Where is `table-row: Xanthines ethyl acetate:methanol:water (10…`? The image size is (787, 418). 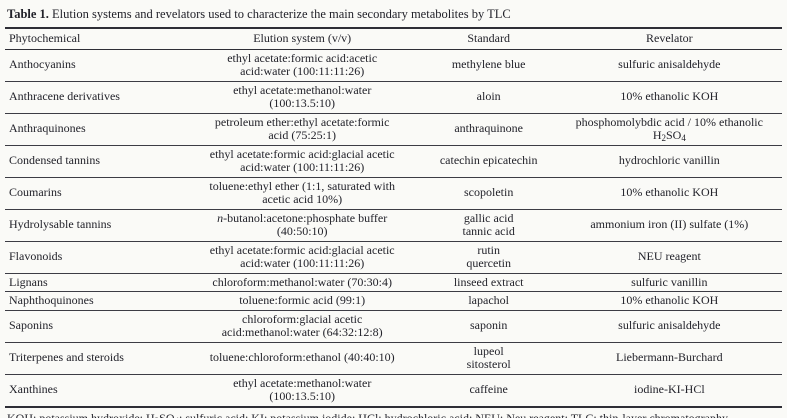 table-row: Xanthines ethyl acetate:methanol:water (10… is located at coordinates (393, 391).